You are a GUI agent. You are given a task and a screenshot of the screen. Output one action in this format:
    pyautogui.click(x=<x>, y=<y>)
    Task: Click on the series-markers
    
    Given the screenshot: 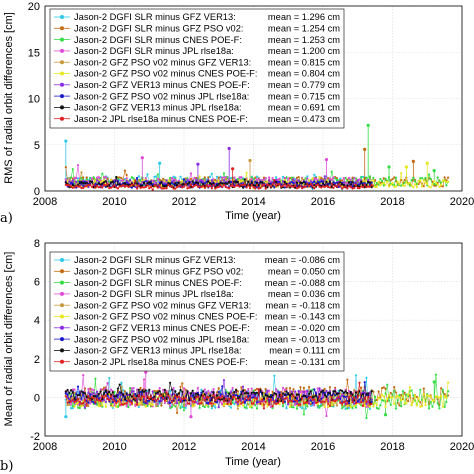 What is the action you would take?
    pyautogui.click(x=218, y=179)
    